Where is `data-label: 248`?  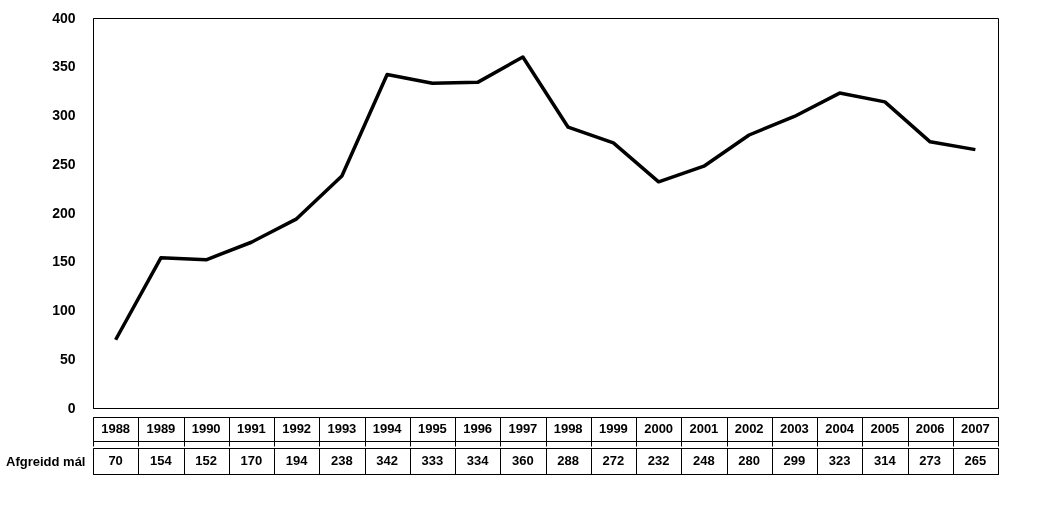 data-label: 248 is located at coordinates (704, 460).